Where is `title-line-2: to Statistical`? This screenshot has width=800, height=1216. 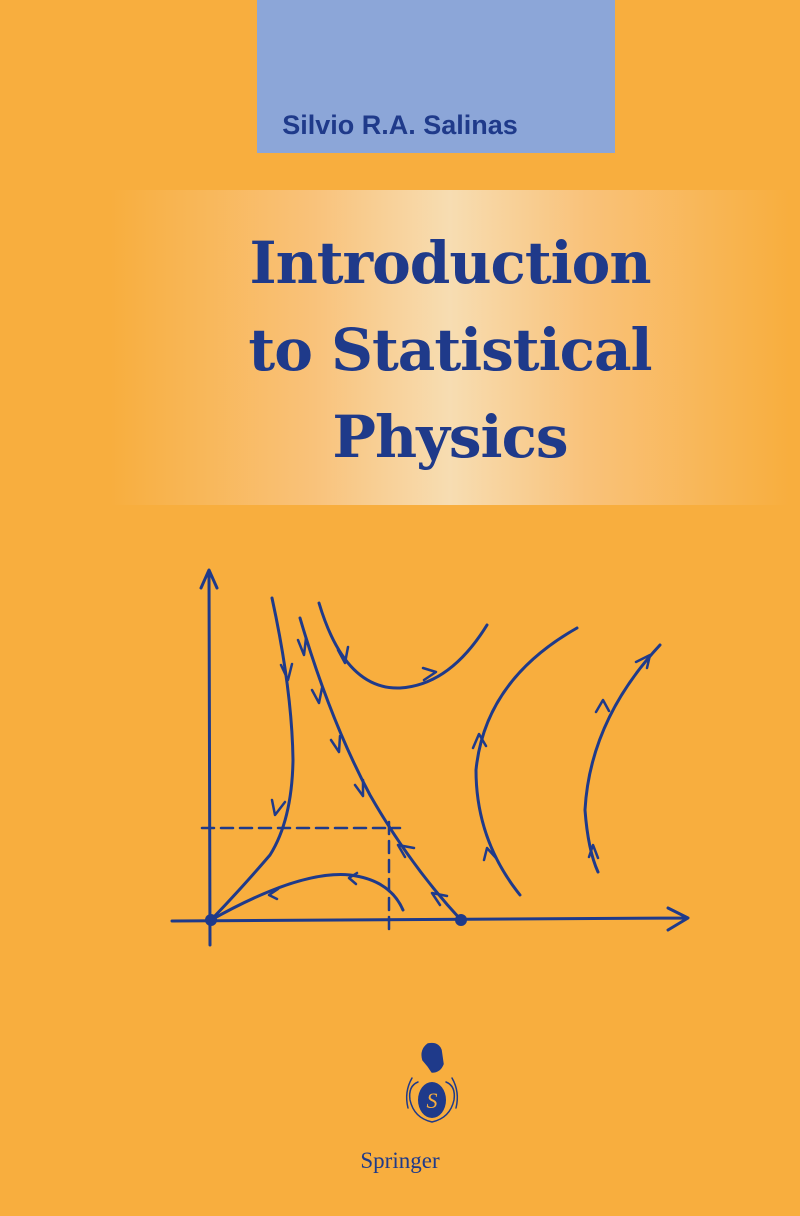 title-line-2: to Statistical is located at coordinates (450, 350).